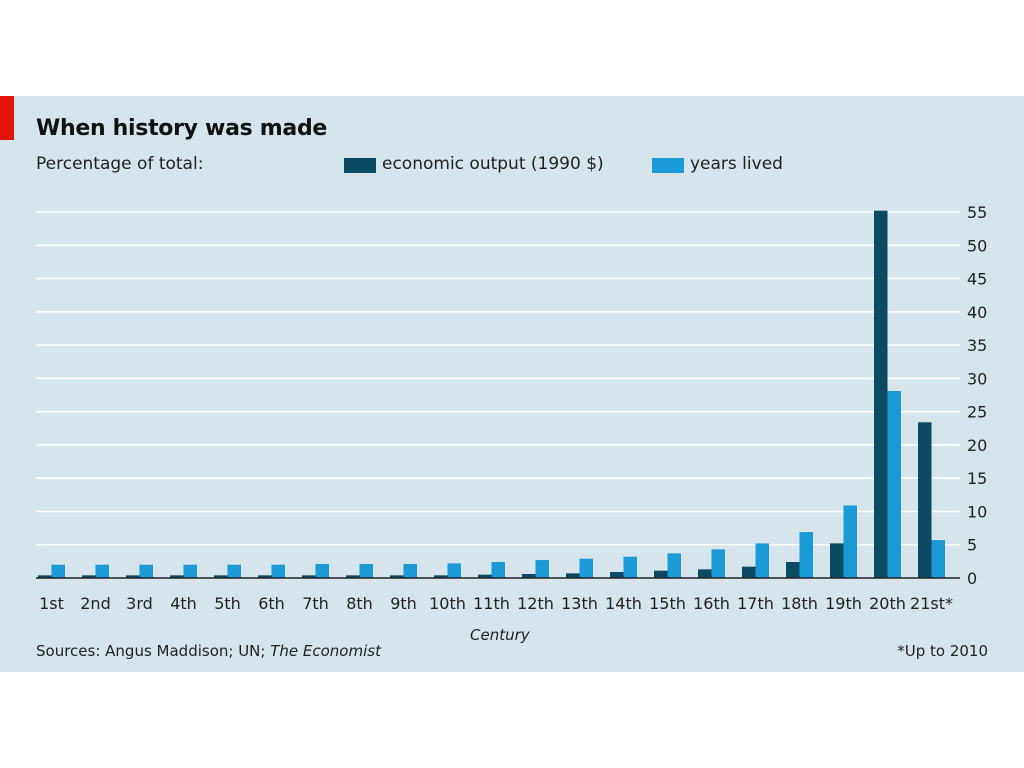 Image resolution: width=1024 pixels, height=768 pixels. Describe the element at coordinates (7, 118) in the screenshot. I see `brand-red-tab` at that location.